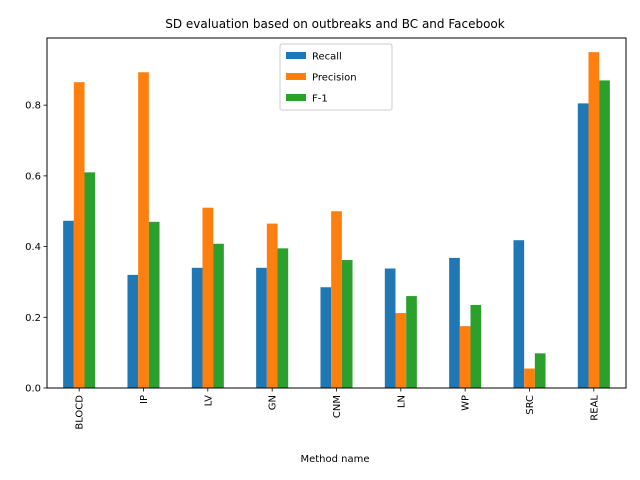 The width and height of the screenshot is (640, 480). What do you see at coordinates (604, 234) in the screenshot?
I see `bar-f-1-real` at bounding box center [604, 234].